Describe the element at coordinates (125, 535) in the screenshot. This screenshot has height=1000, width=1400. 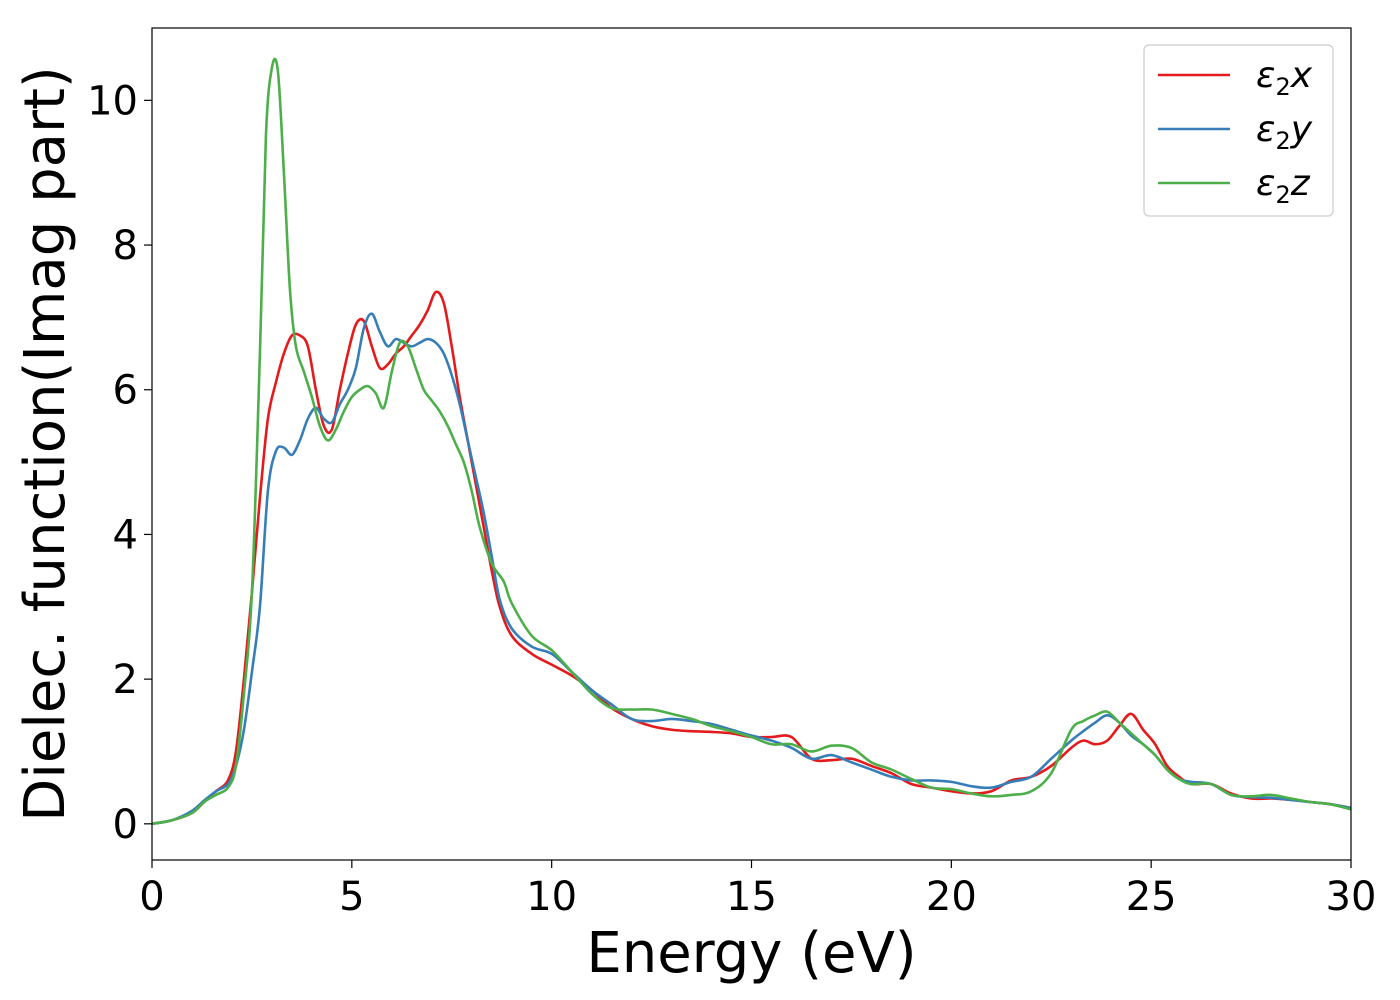
I see `y-tick-label: 4` at that location.